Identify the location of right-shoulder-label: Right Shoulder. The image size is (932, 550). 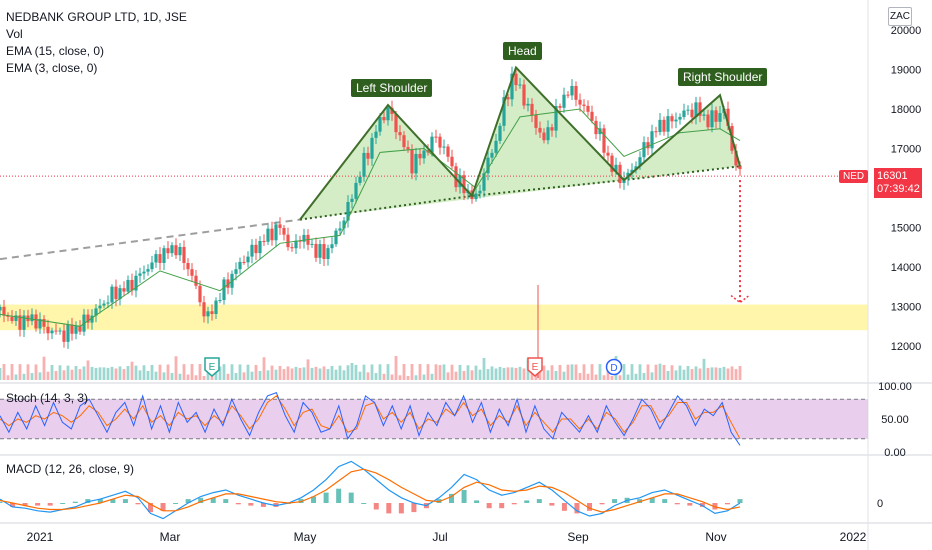
(723, 77).